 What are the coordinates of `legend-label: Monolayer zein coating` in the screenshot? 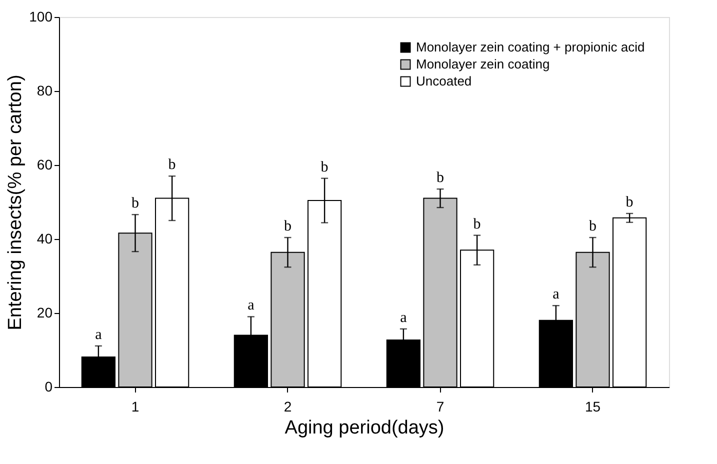 It's located at (483, 64).